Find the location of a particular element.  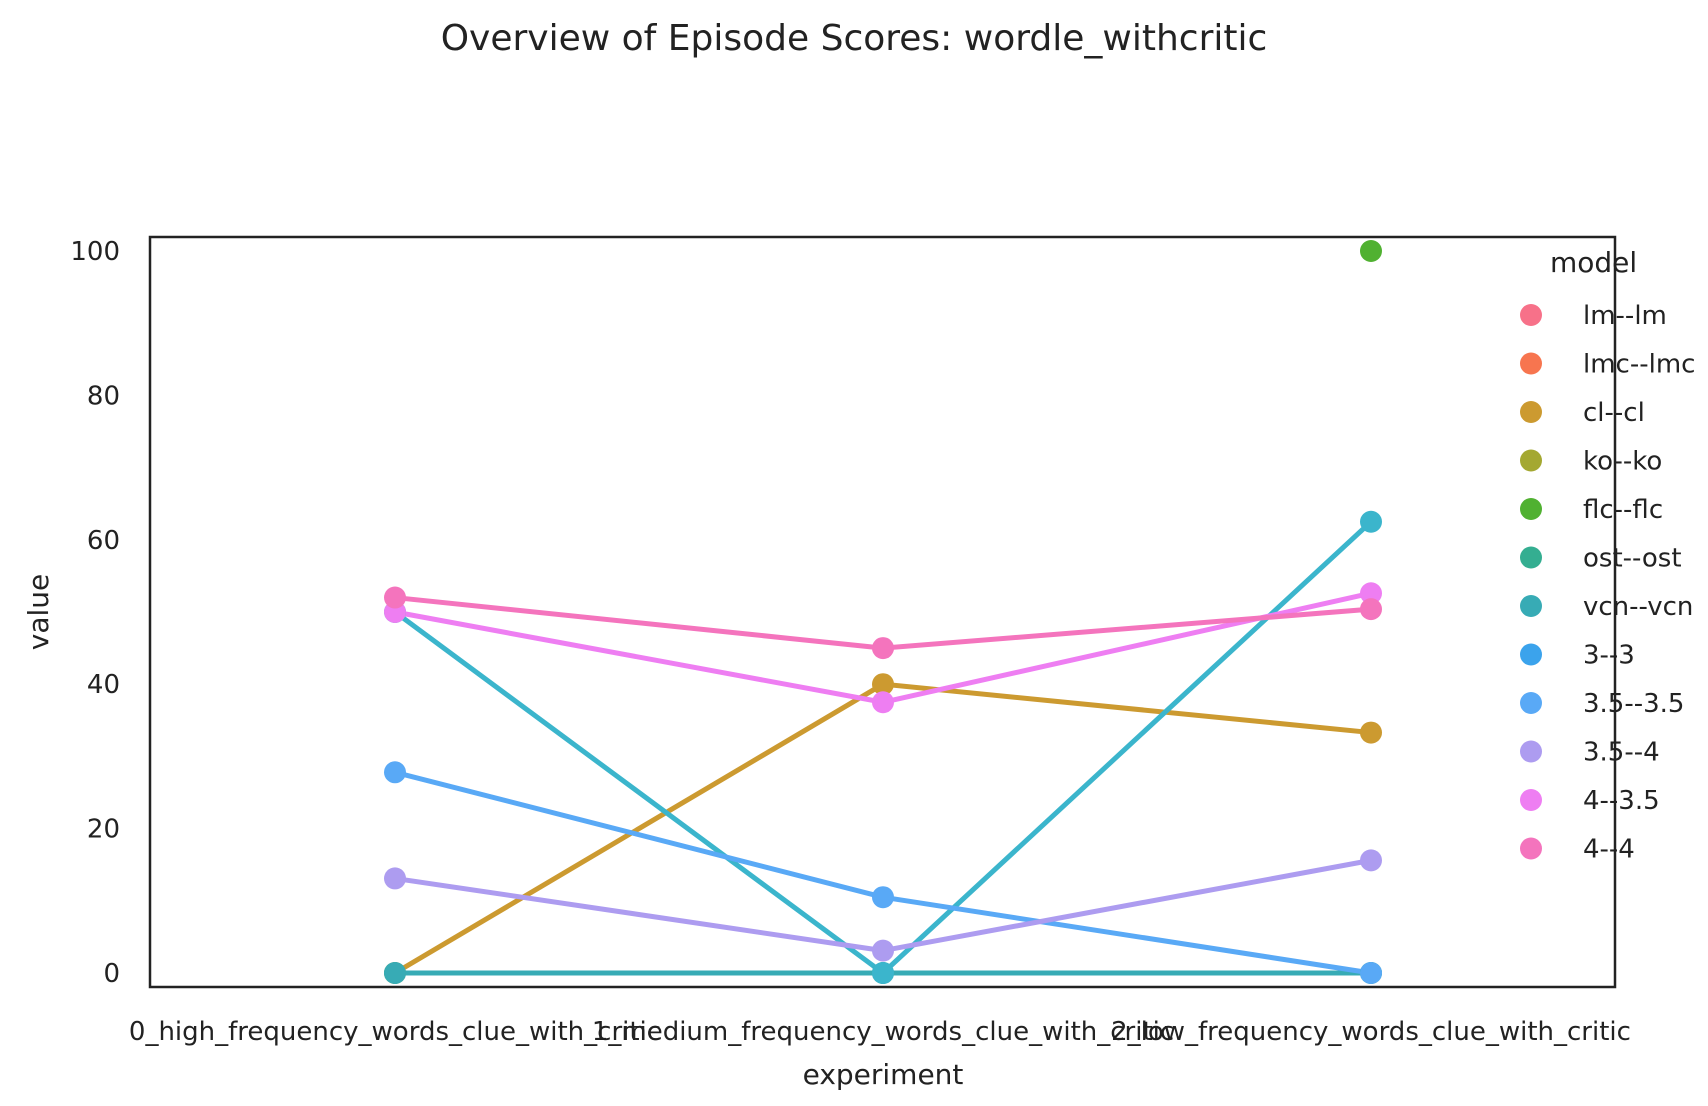

y-axis-ticks: 0 20 40 60 80 100 is located at coordinates (95, 613).